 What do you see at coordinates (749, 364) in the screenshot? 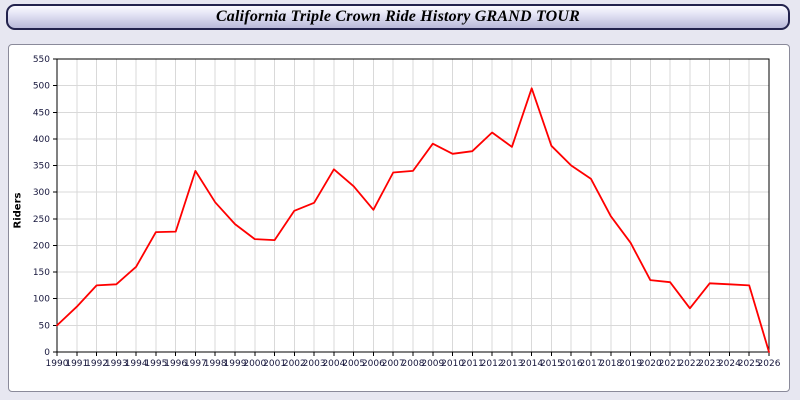
I see `svg-text: 2025` at bounding box center [749, 364].